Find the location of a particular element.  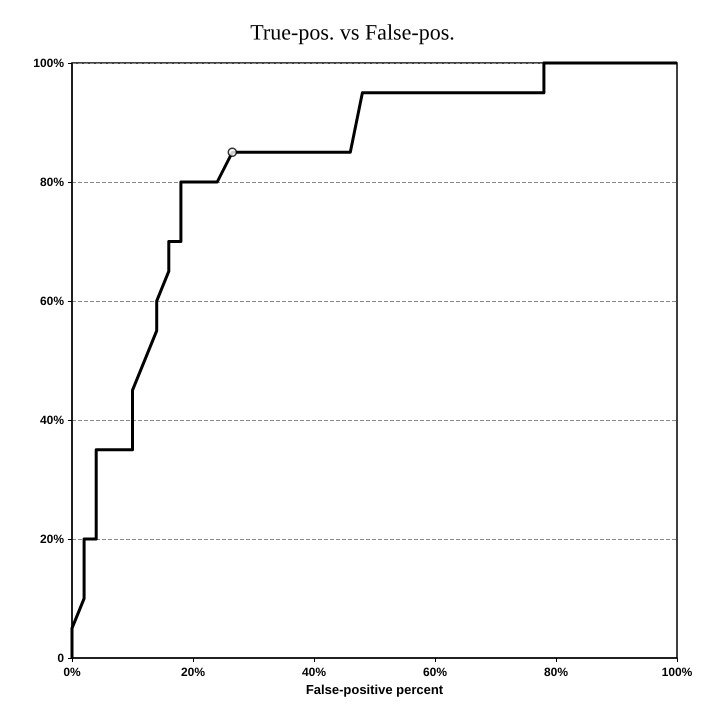

y-tick-label: 40% is located at coordinates (52, 420).